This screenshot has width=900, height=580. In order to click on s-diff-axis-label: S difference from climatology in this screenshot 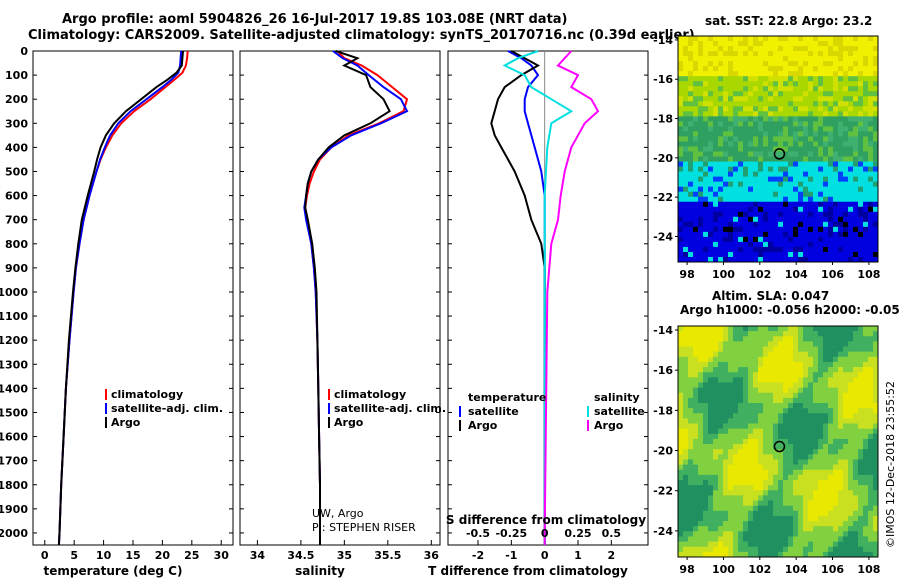, I will do `click(546, 520)`.